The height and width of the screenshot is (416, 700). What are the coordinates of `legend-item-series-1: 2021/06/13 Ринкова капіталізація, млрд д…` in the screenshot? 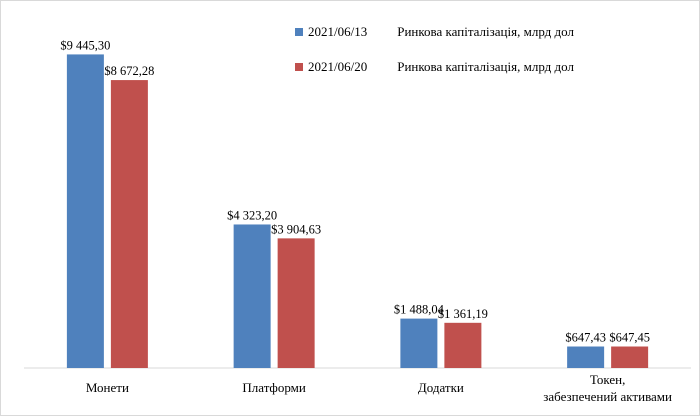 It's located at (493, 33).